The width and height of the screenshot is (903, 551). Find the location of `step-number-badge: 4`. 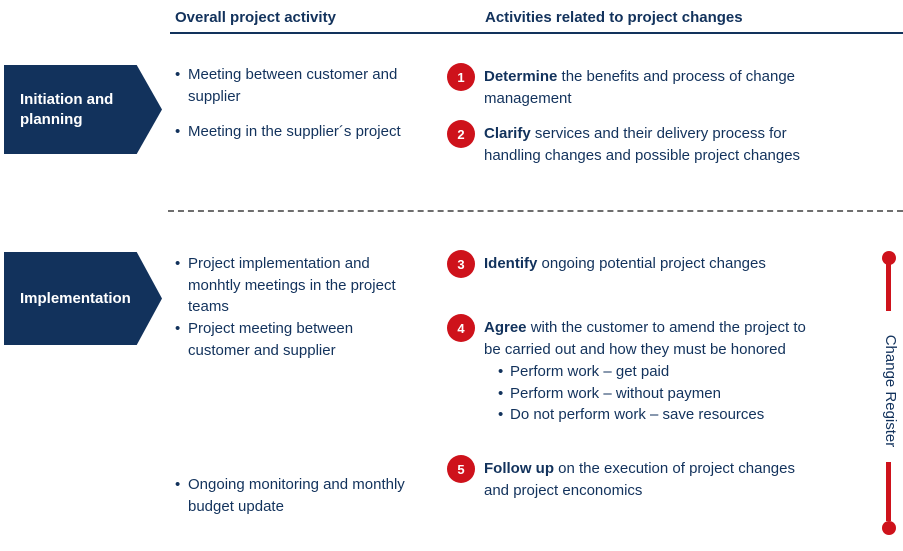

step-number-badge: 4 is located at coordinates (461, 328).